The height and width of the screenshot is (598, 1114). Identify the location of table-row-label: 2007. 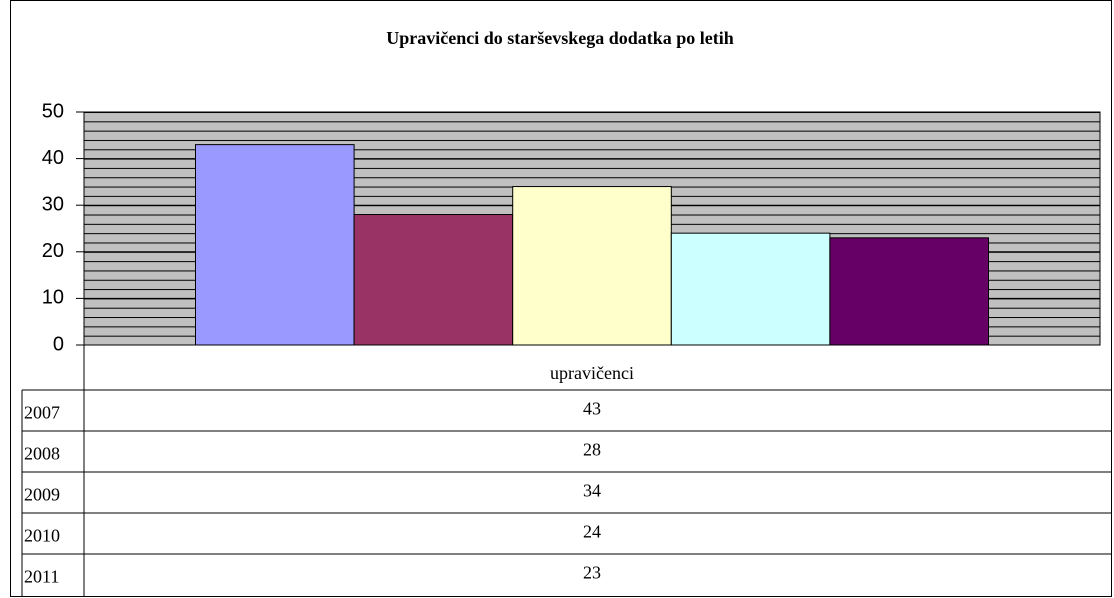
(42, 413).